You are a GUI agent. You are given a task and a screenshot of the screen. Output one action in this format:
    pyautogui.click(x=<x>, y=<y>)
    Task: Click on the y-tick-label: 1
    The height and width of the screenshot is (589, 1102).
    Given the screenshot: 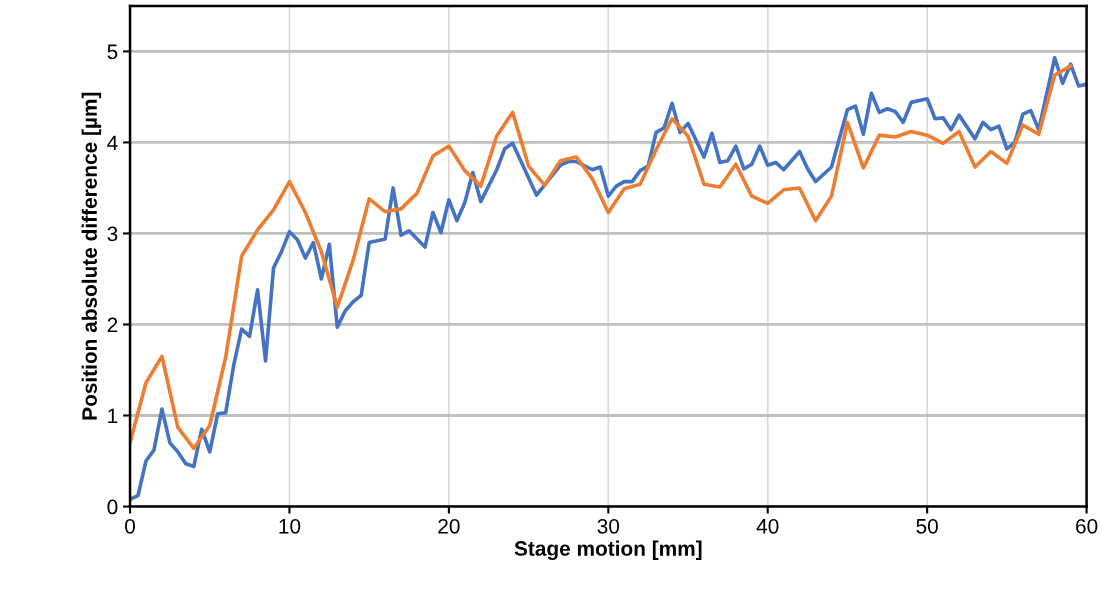 What is the action you would take?
    pyautogui.click(x=113, y=416)
    